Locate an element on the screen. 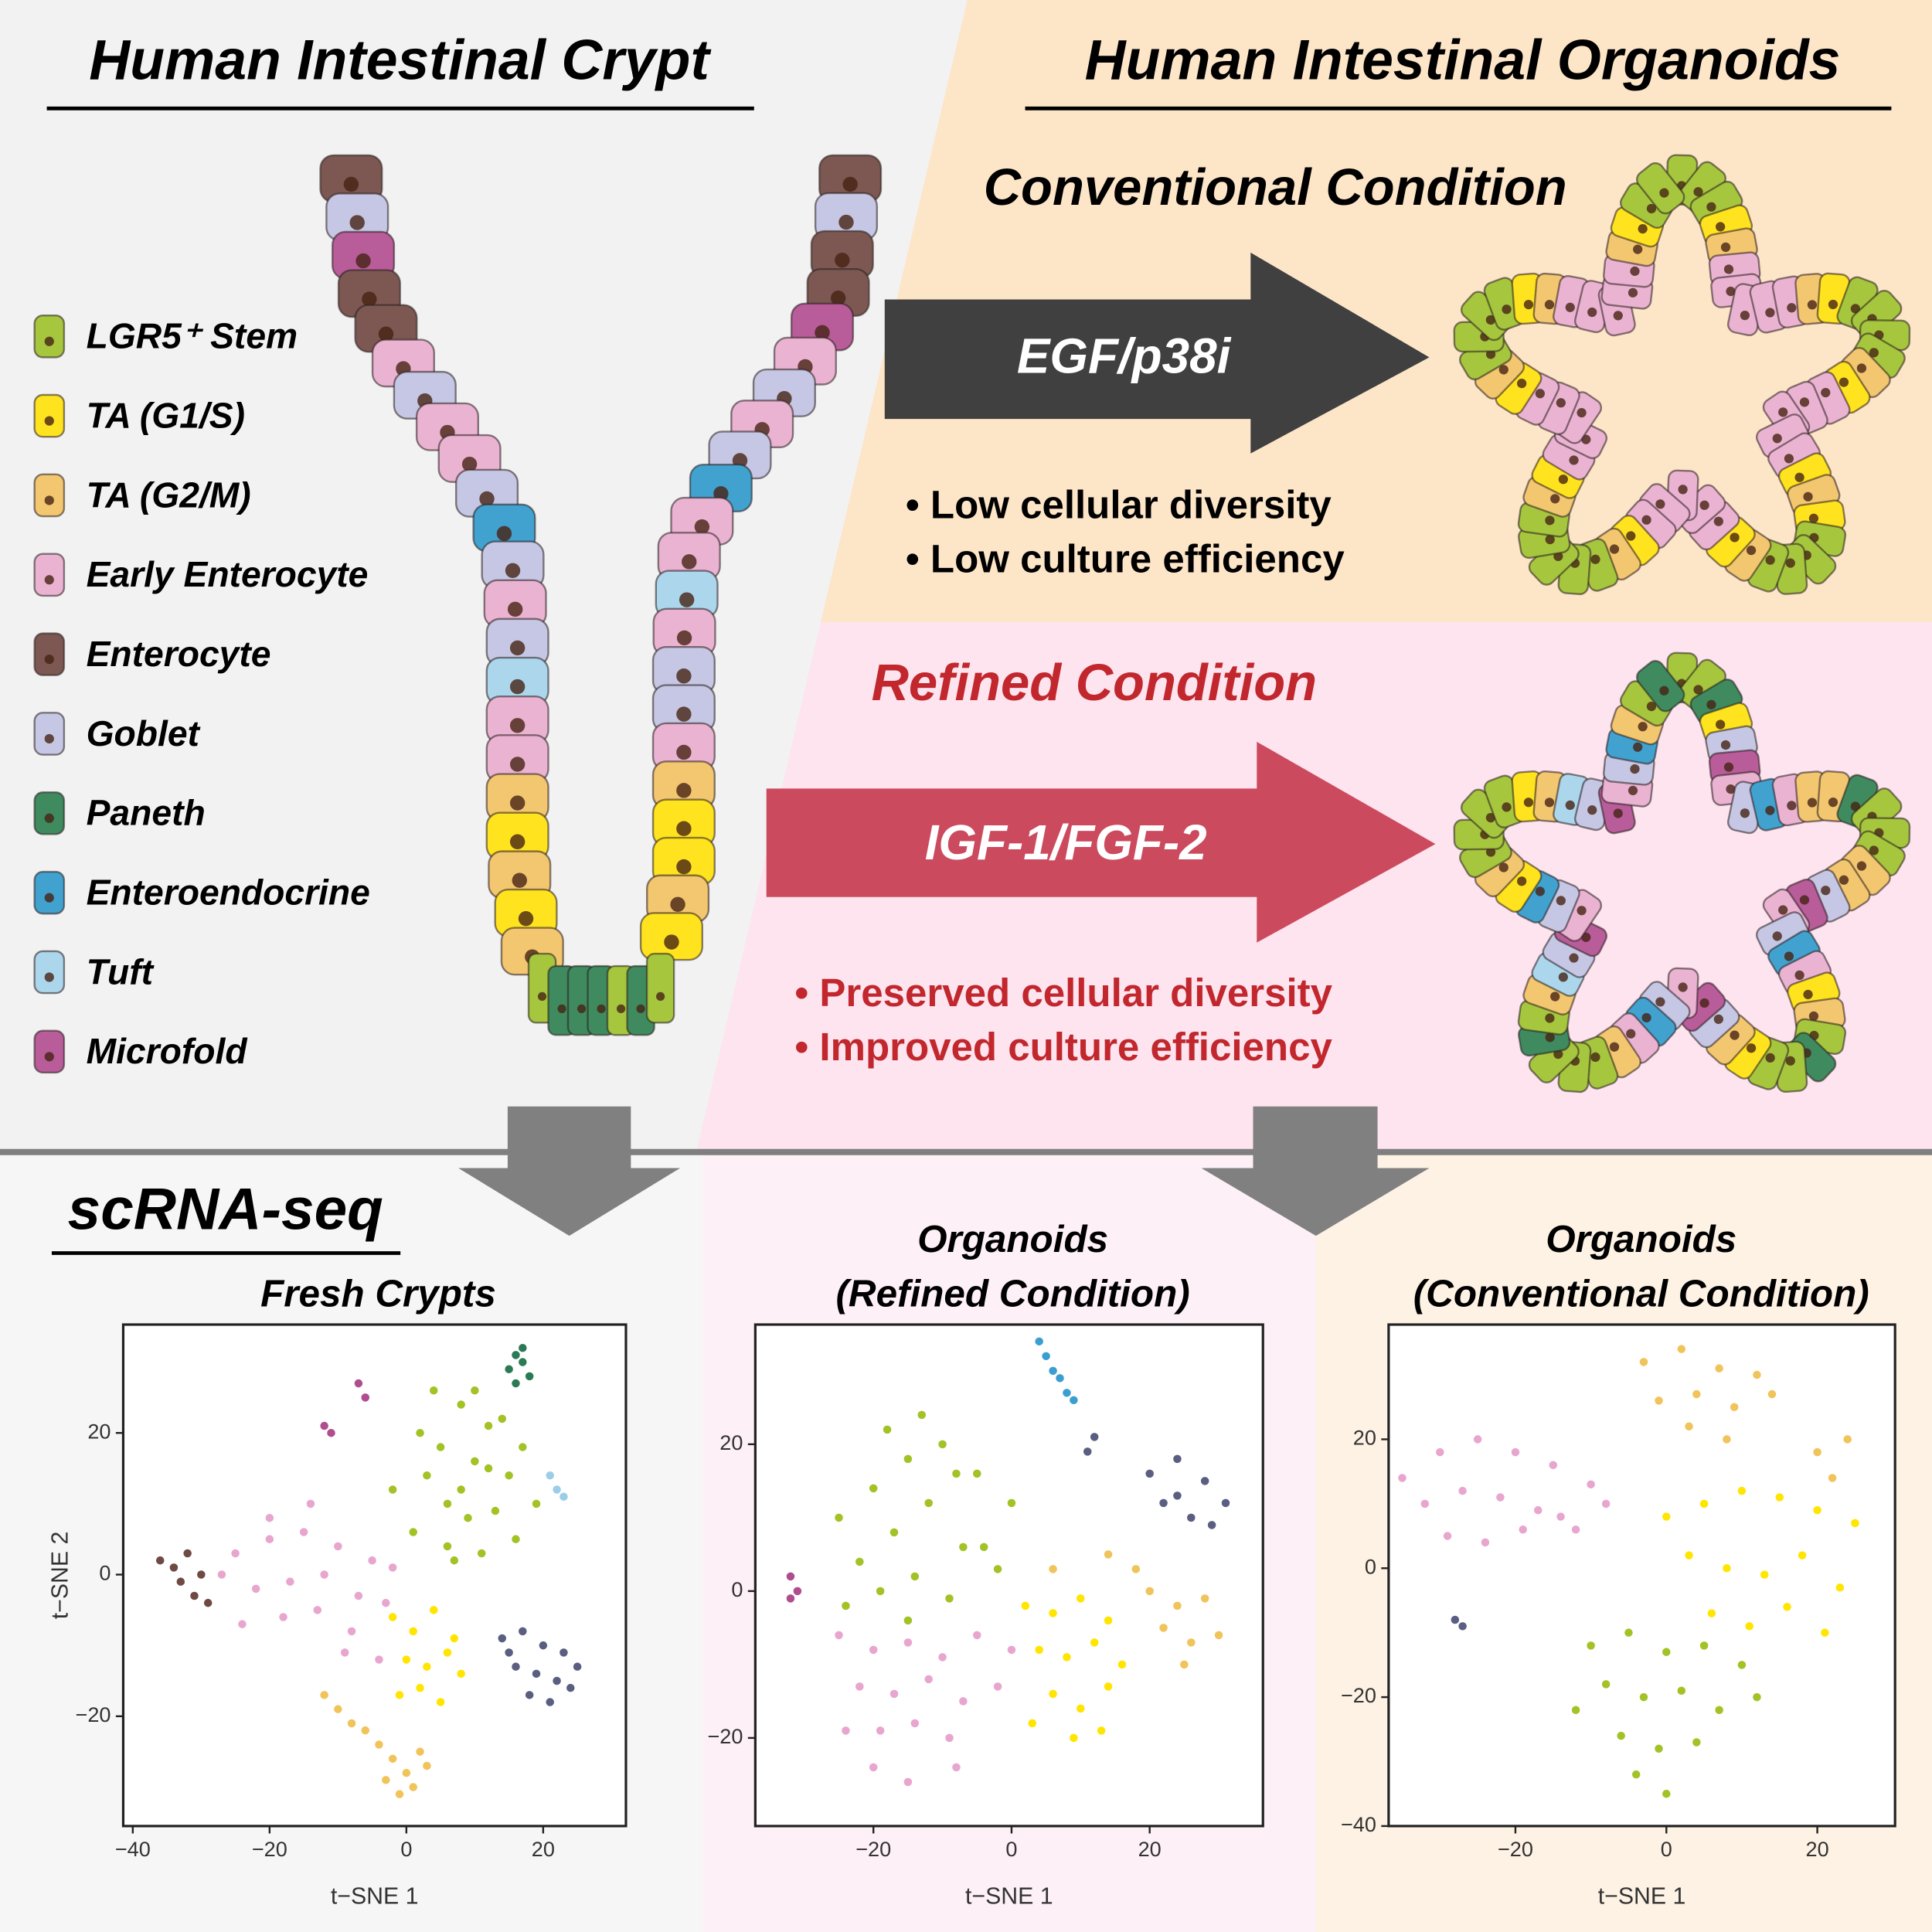  treatment-label: EGF/p38i is located at coordinates (1125, 355).